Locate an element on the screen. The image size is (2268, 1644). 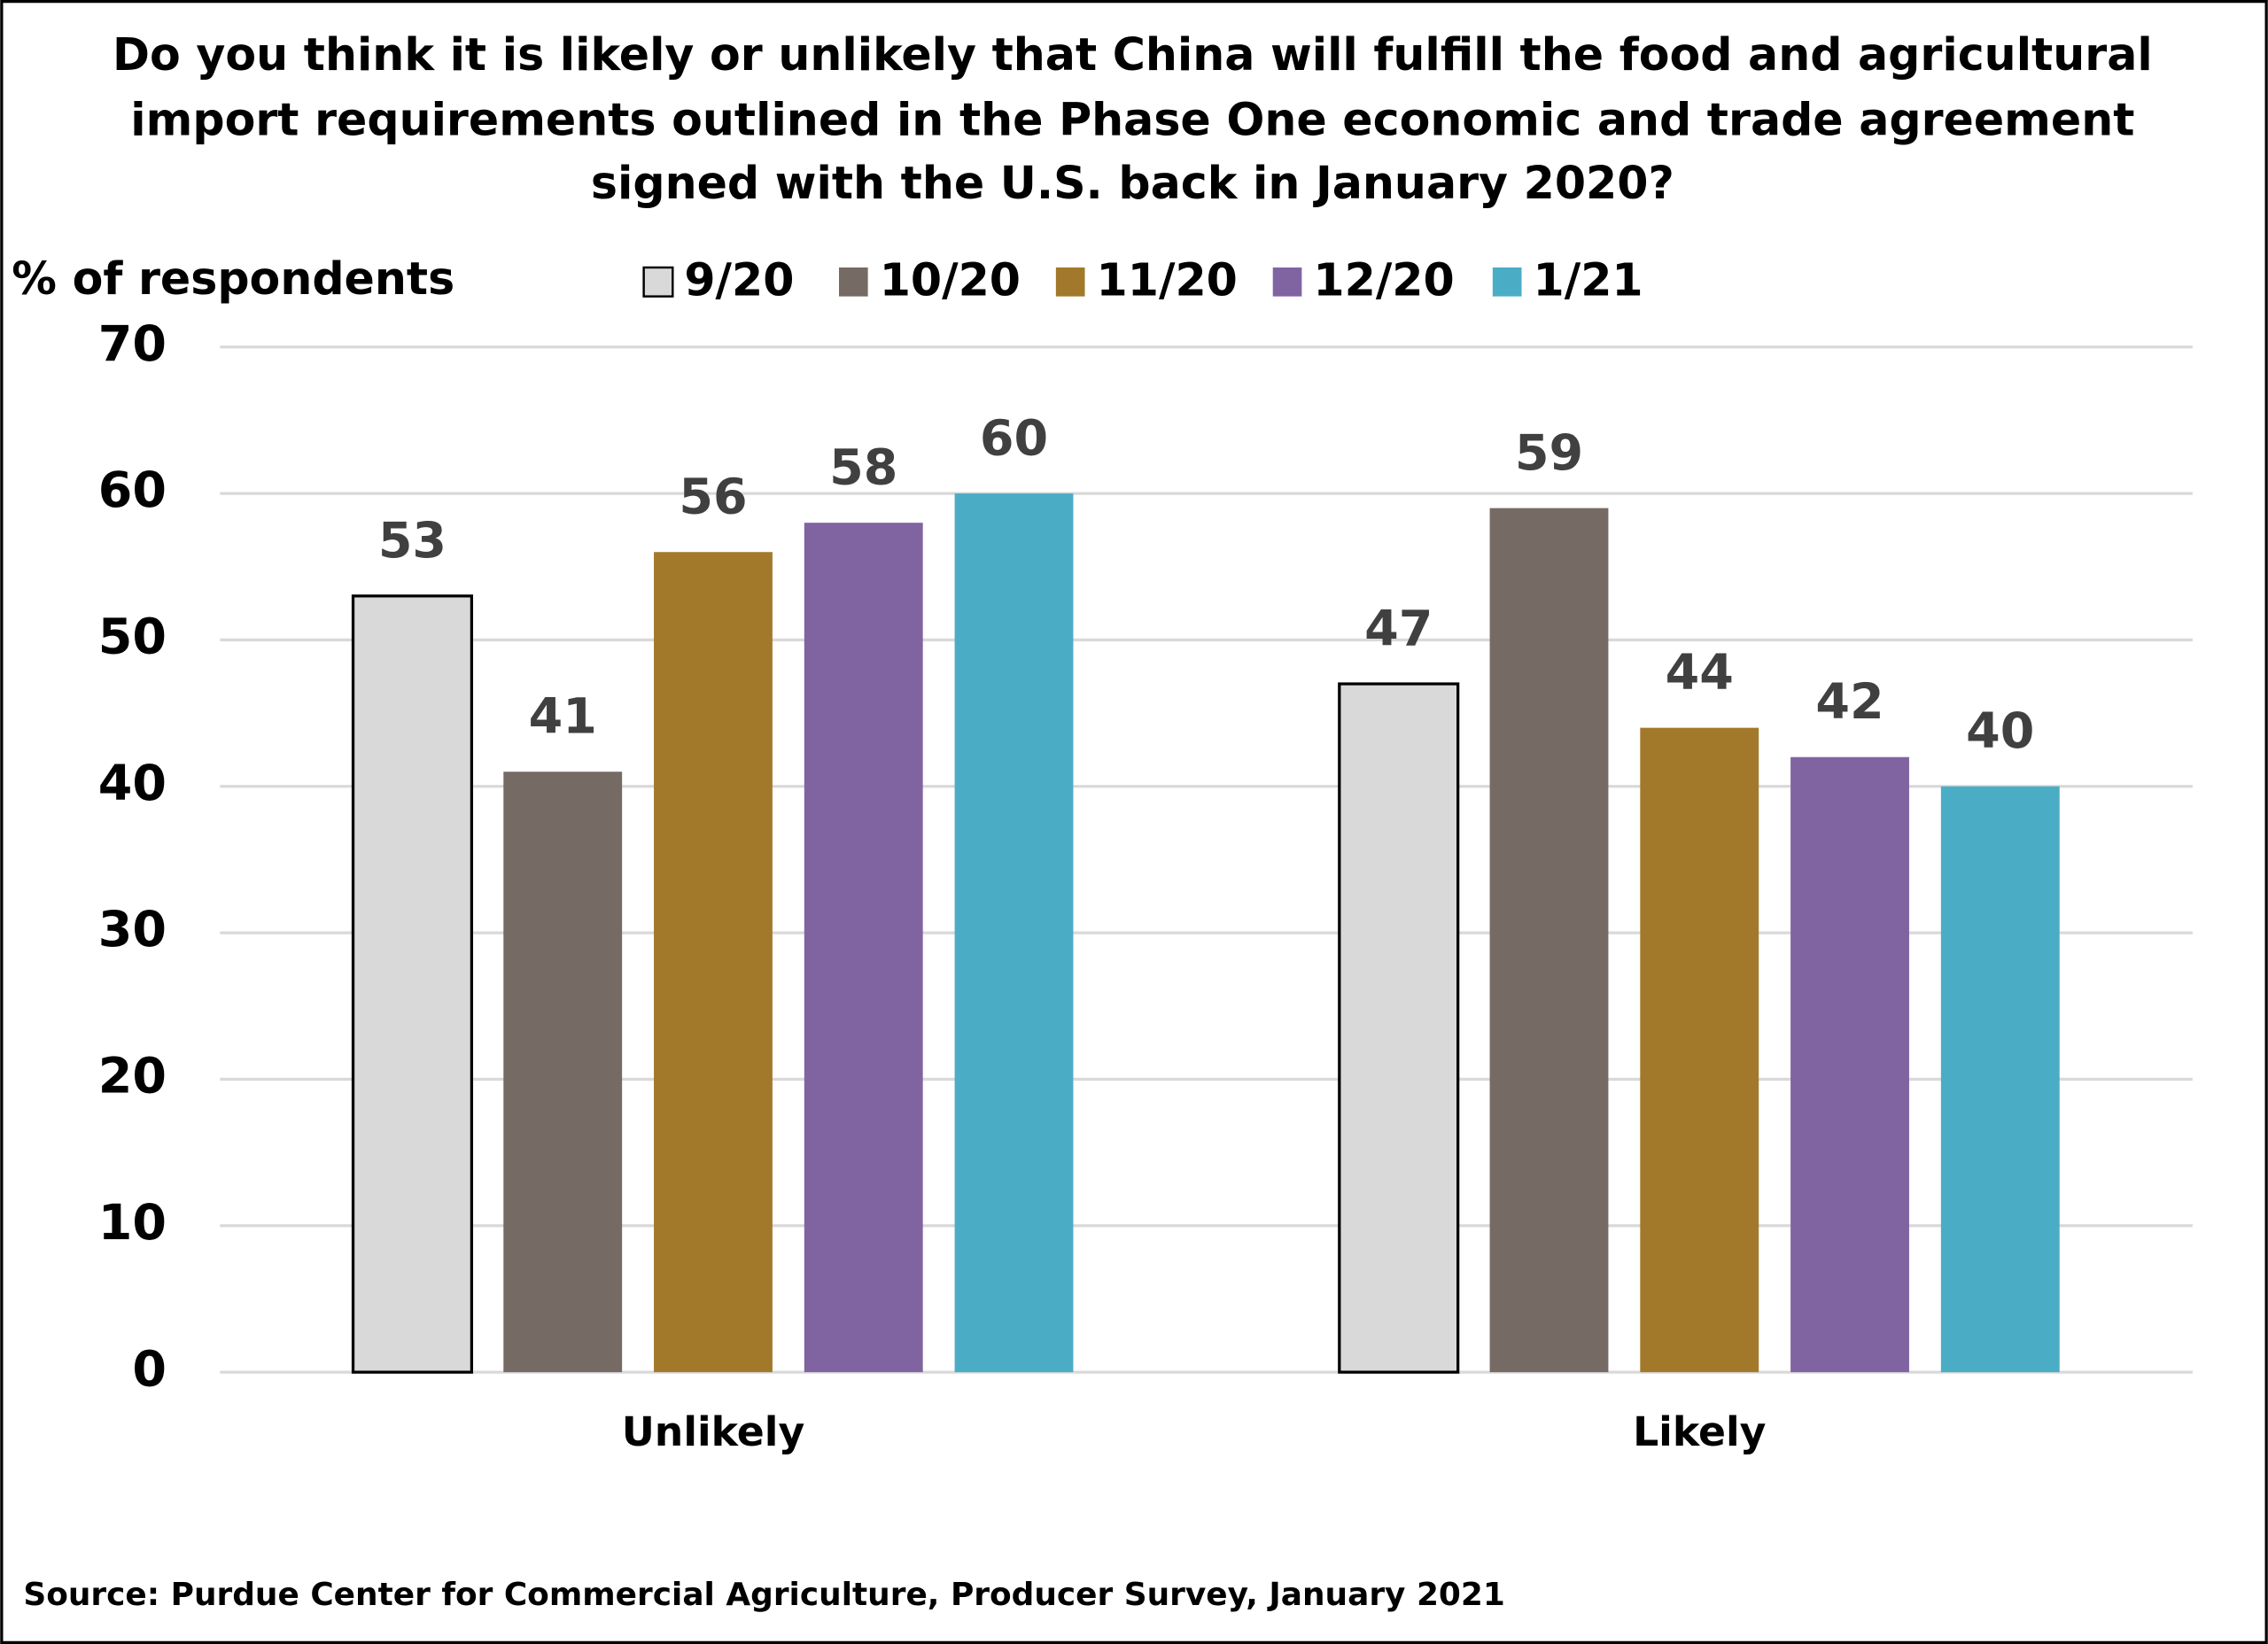
value-label: 58 is located at coordinates (863, 468).